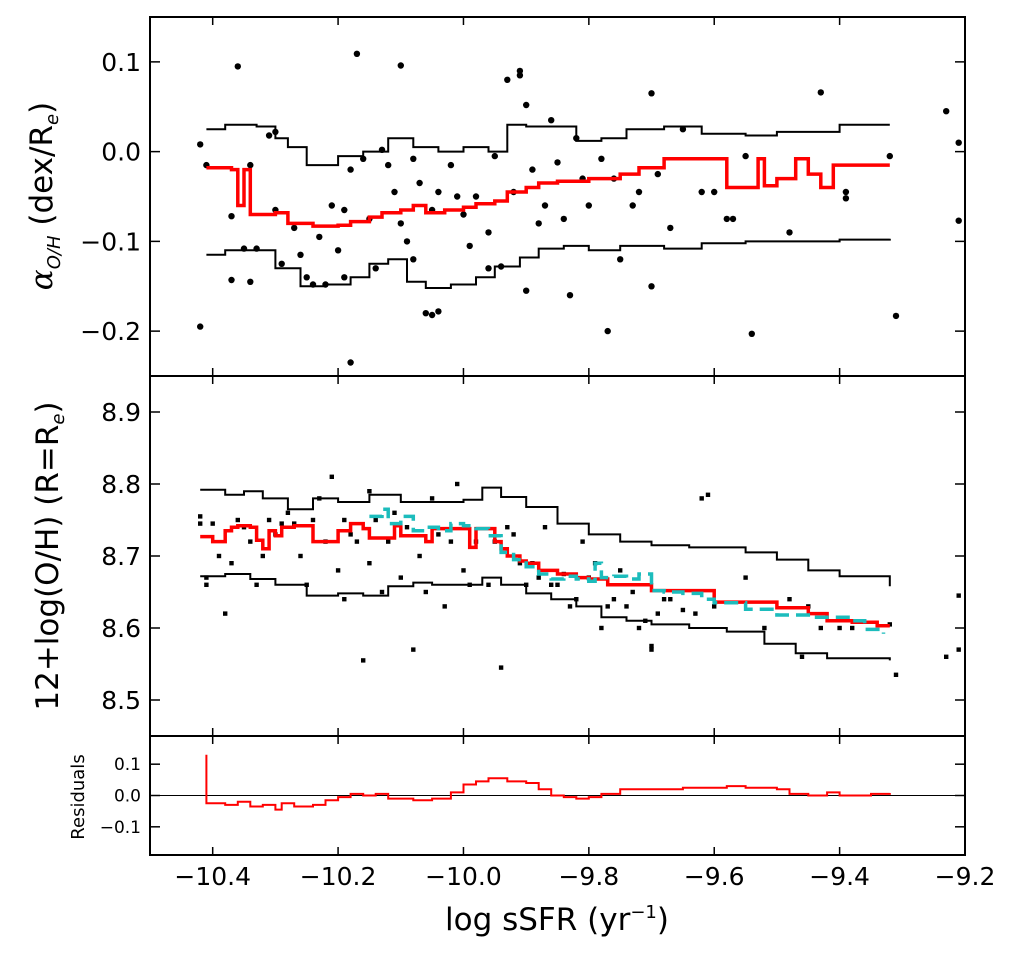 This screenshot has width=1017, height=956. I want to click on x-tick-label: −10.4, so click(212, 876).